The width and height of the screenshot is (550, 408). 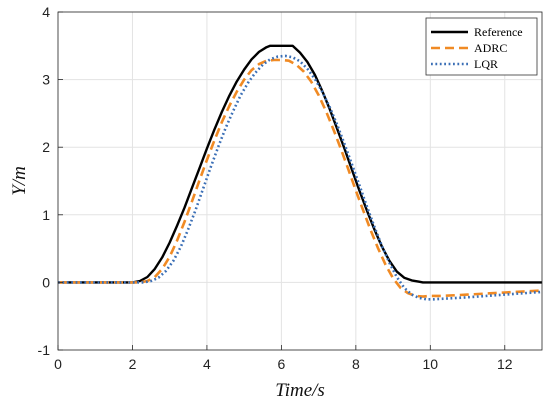 I want to click on legend: Reference ADRC LQR, so click(x=481, y=46).